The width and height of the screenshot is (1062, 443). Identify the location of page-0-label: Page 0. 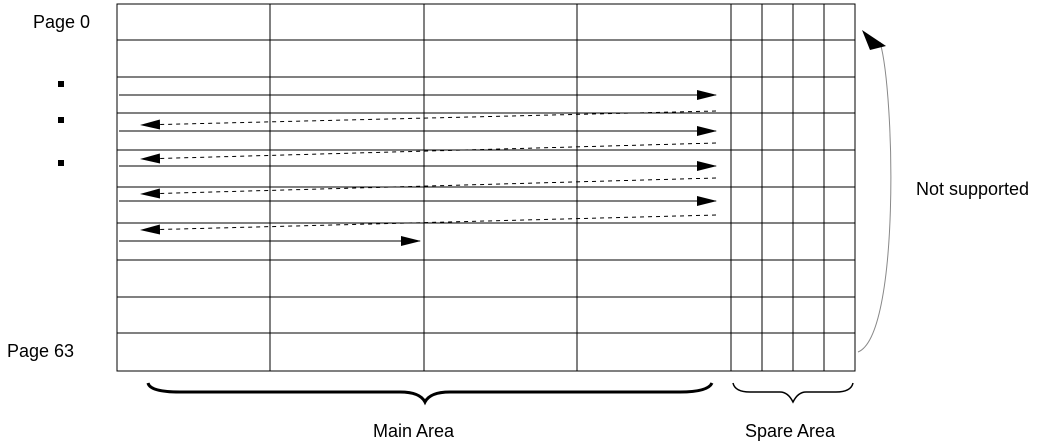
(61, 22).